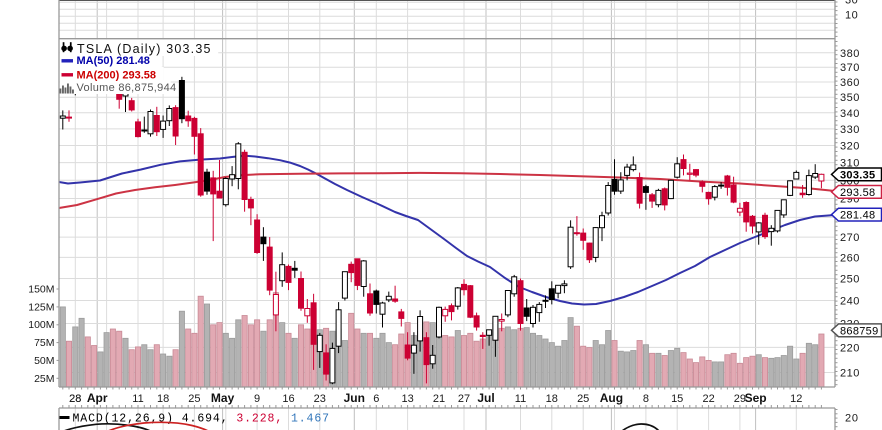  Describe the element at coordinates (850, 83) in the screenshot. I see `svg-text: 360` at that location.